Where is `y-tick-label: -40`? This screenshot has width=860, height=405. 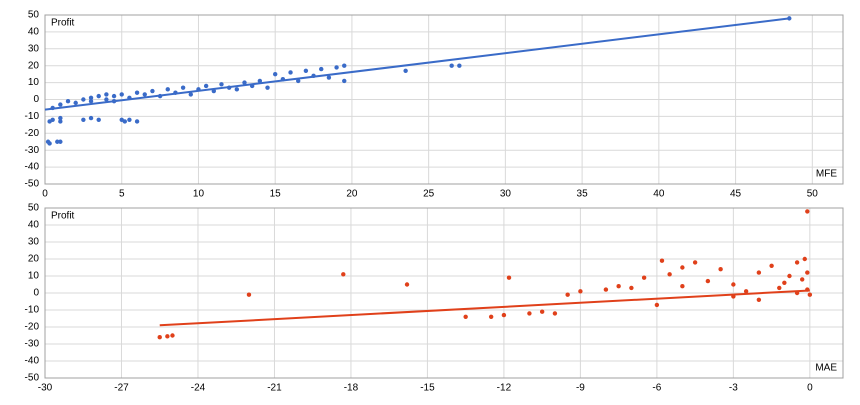
y-tick-label: -40 is located at coordinates (32, 167).